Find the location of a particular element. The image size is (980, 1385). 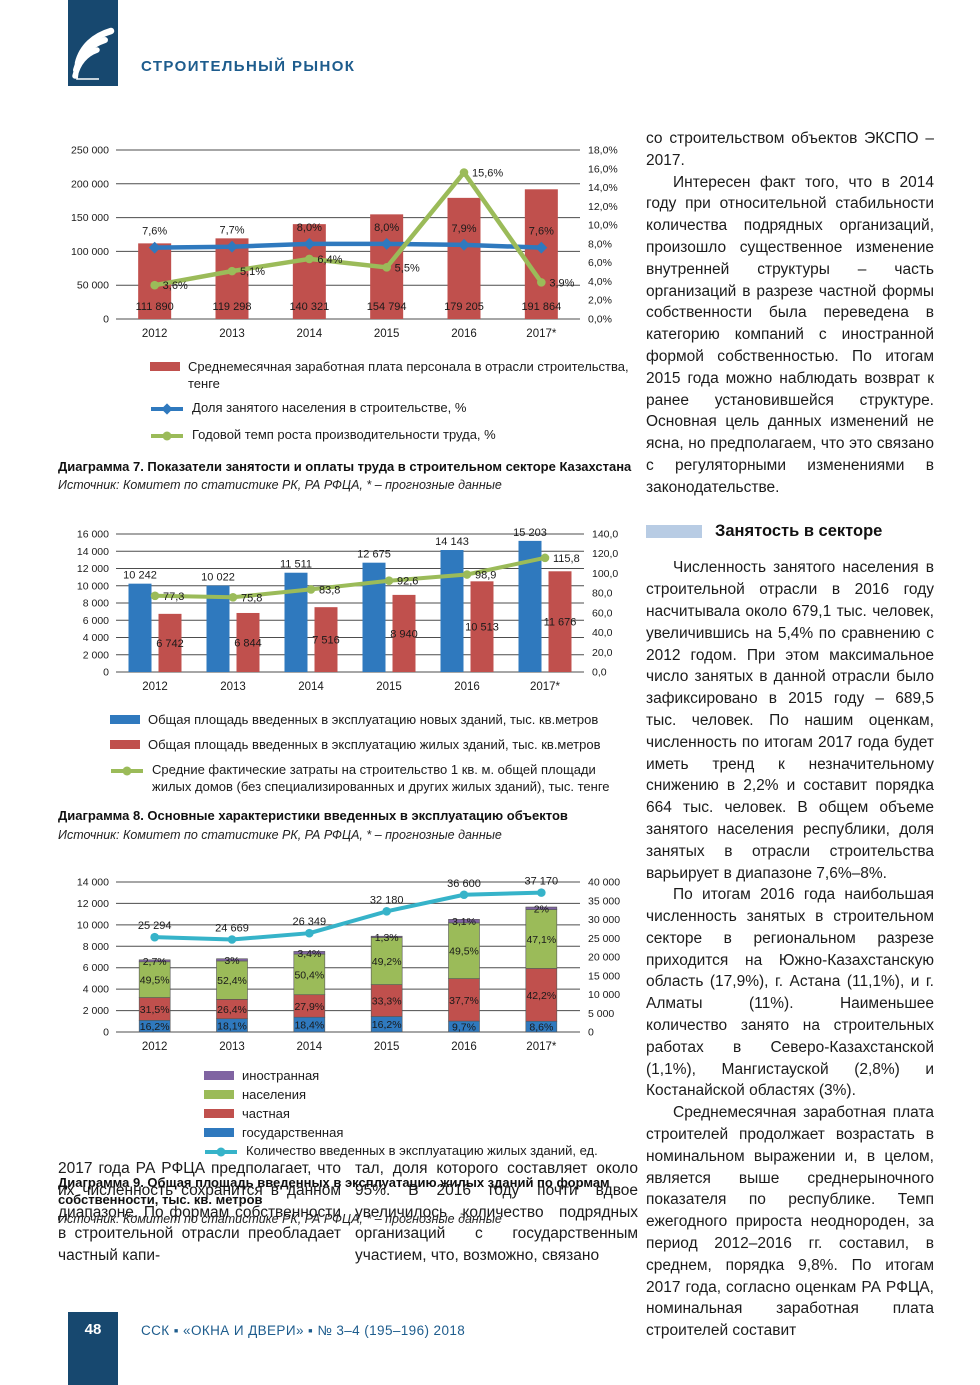

legend-item: иностранная is located at coordinates (420, 1076).